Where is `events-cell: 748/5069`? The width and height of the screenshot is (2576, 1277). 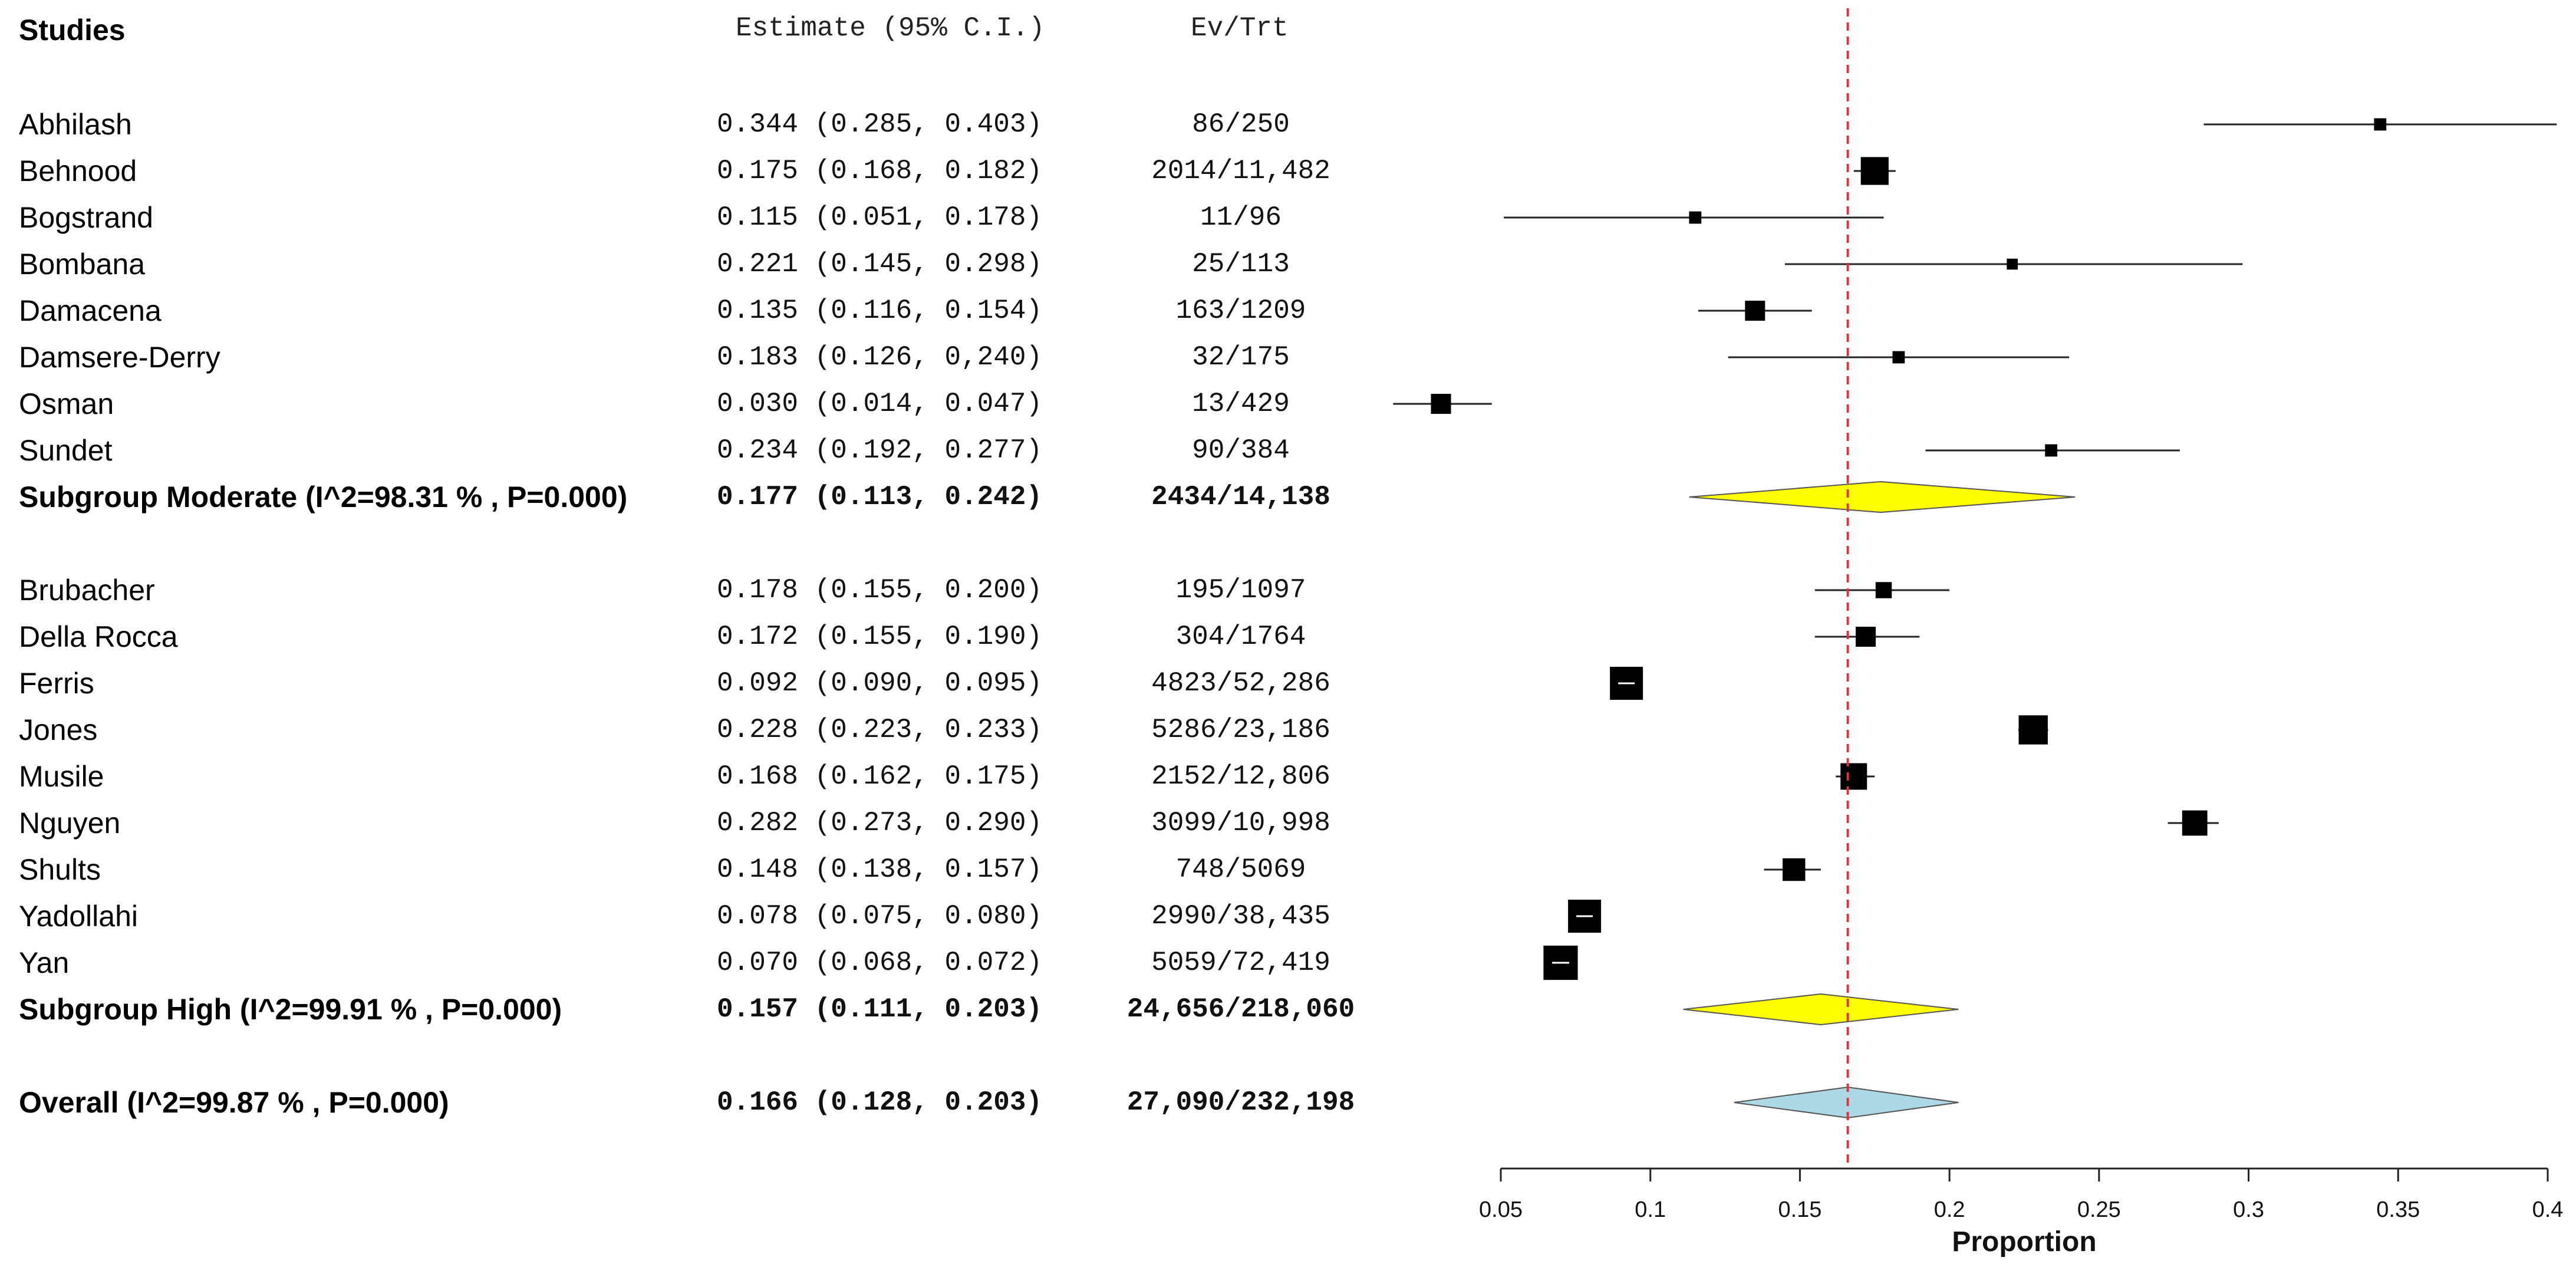
events-cell: 748/5069 is located at coordinates (1240, 869).